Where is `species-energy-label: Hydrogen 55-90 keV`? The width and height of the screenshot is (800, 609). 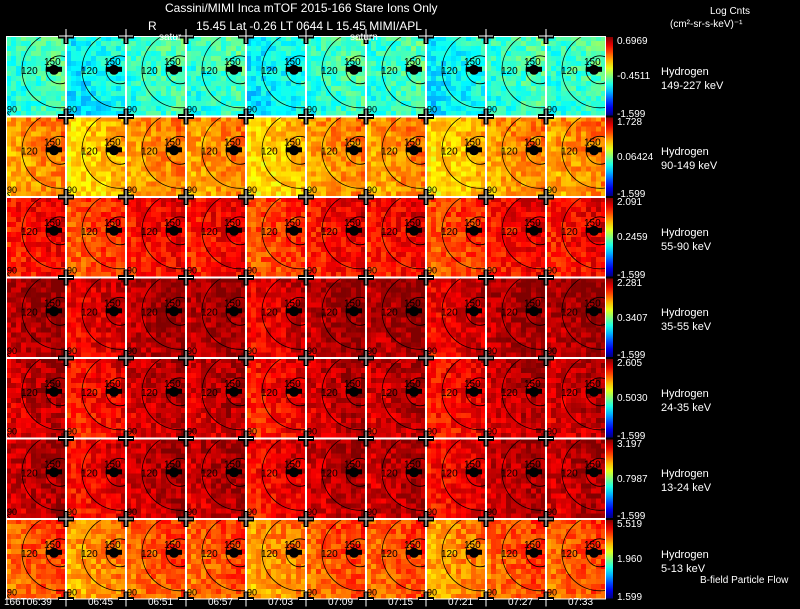
species-energy-label: Hydrogen 55-90 keV is located at coordinates (686, 240).